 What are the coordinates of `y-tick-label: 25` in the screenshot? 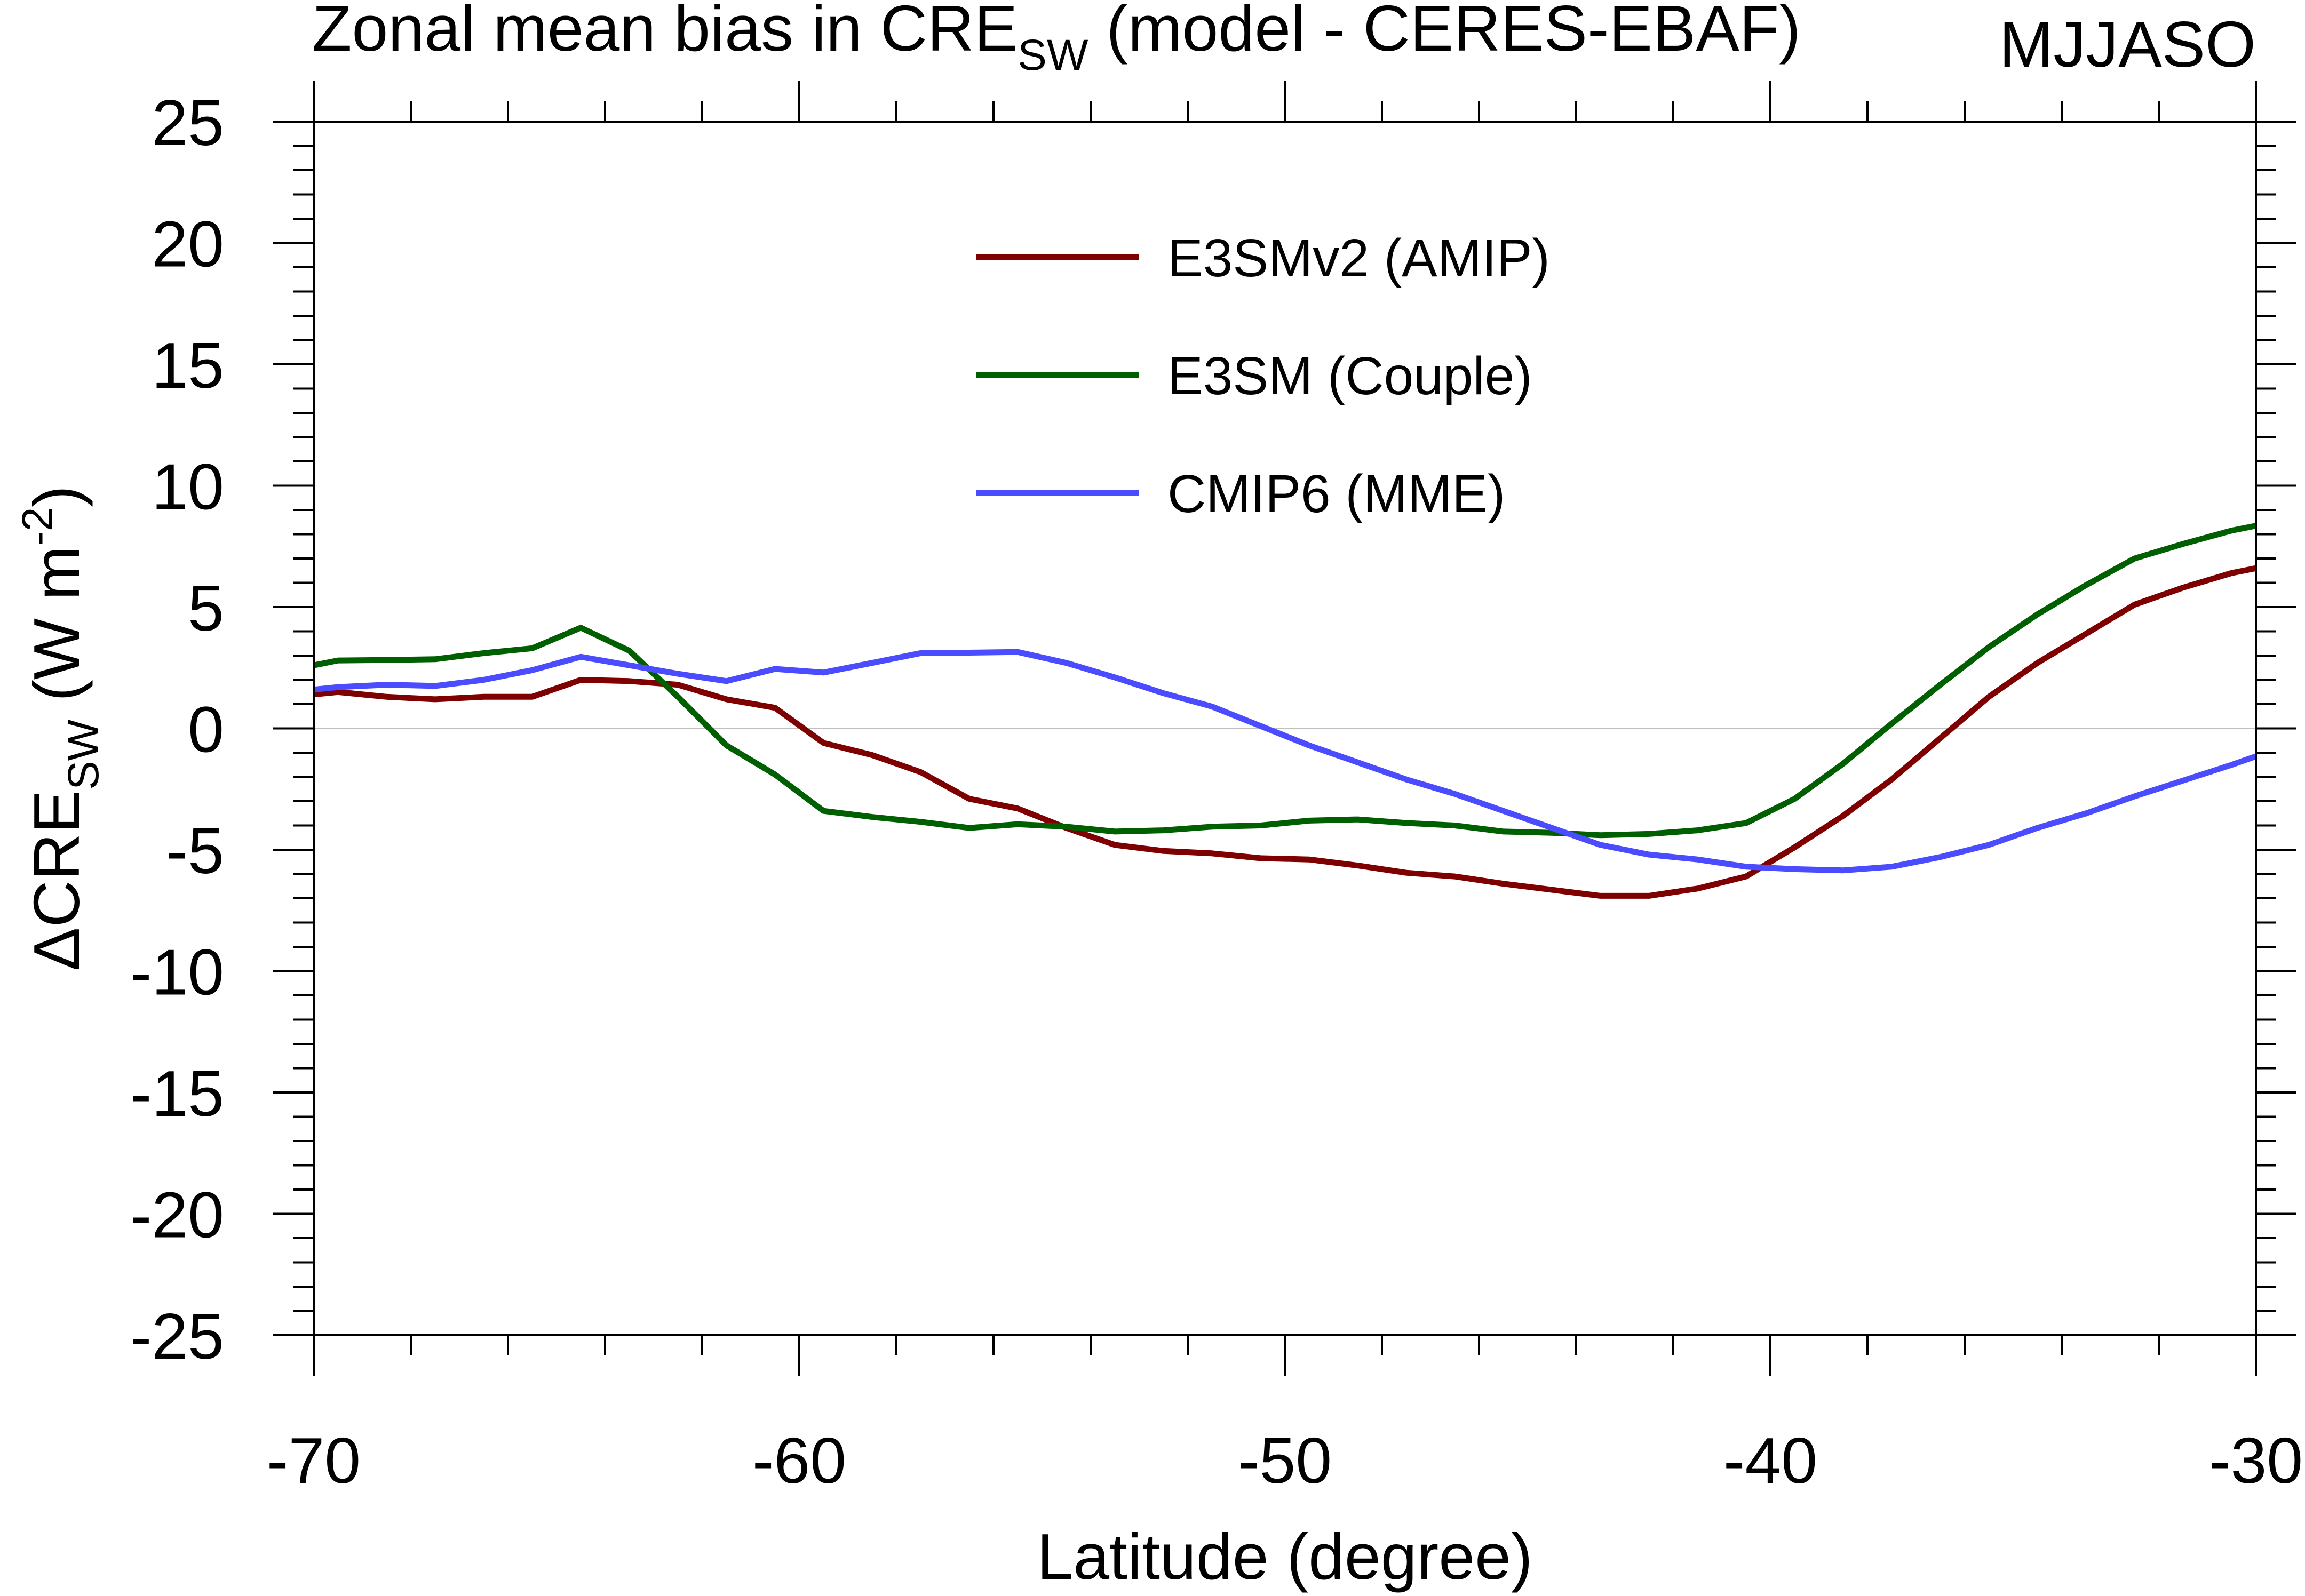 It's located at (188, 122).